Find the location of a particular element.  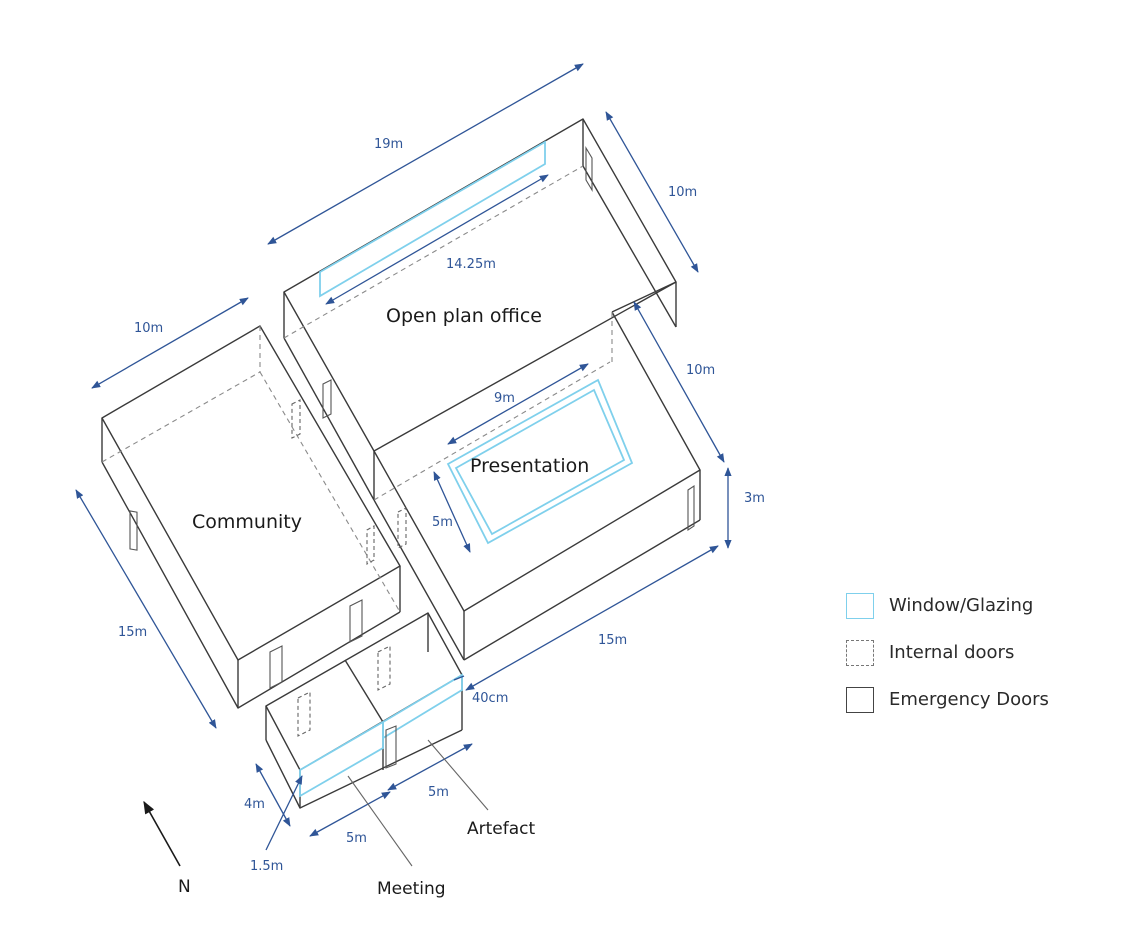

label-community: Community is located at coordinates (247, 522).